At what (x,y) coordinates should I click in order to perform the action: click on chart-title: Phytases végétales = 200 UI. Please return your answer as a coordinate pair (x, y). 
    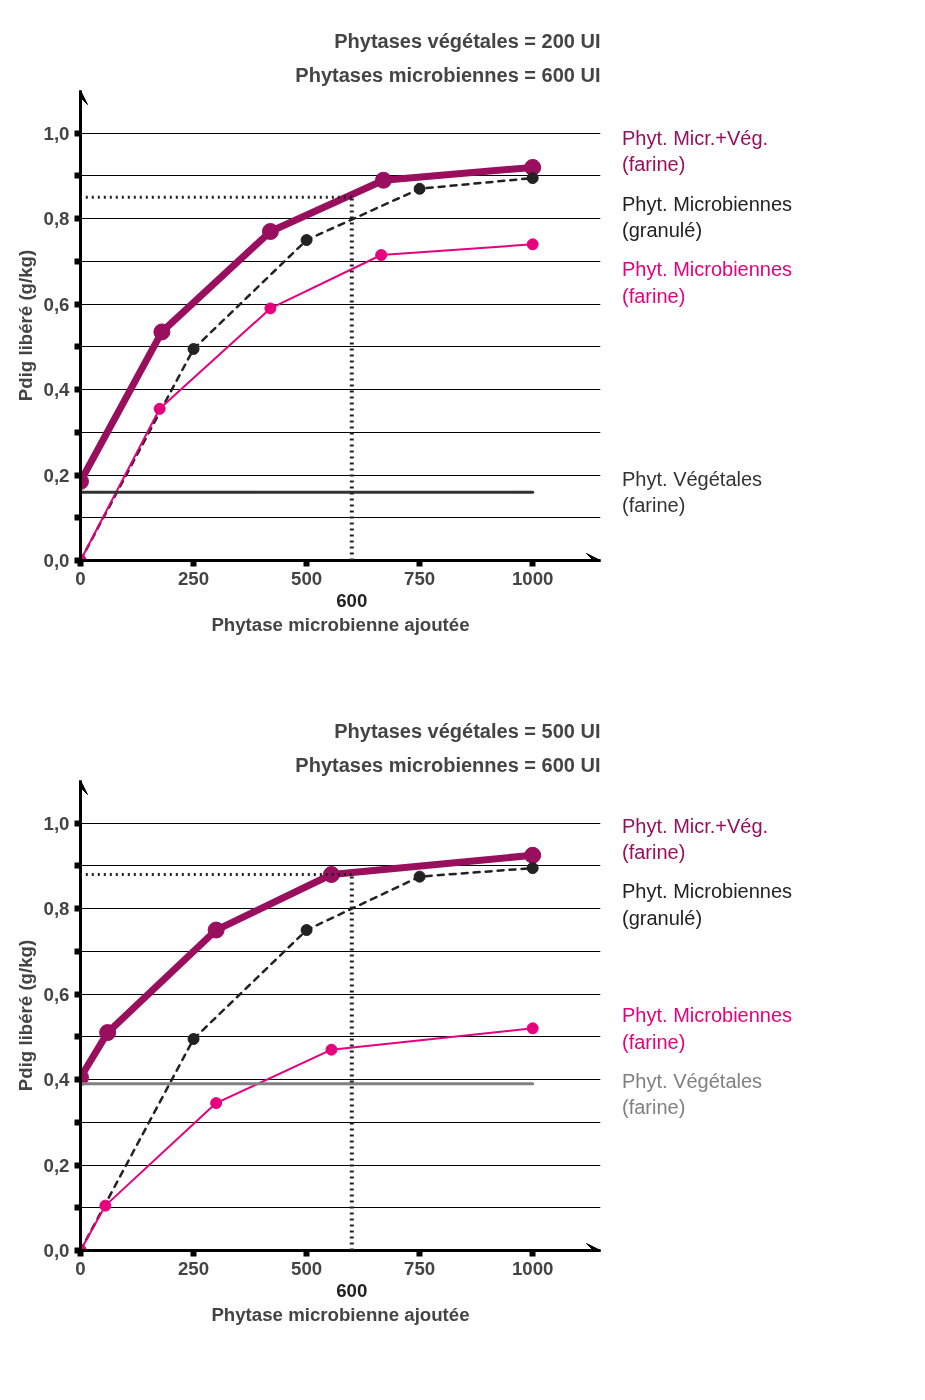
    Looking at the image, I should click on (467, 40).